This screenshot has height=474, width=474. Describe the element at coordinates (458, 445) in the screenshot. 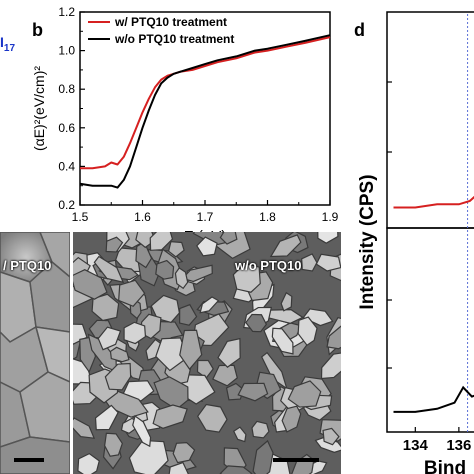

I see `x-tick-label-d: 136` at that location.